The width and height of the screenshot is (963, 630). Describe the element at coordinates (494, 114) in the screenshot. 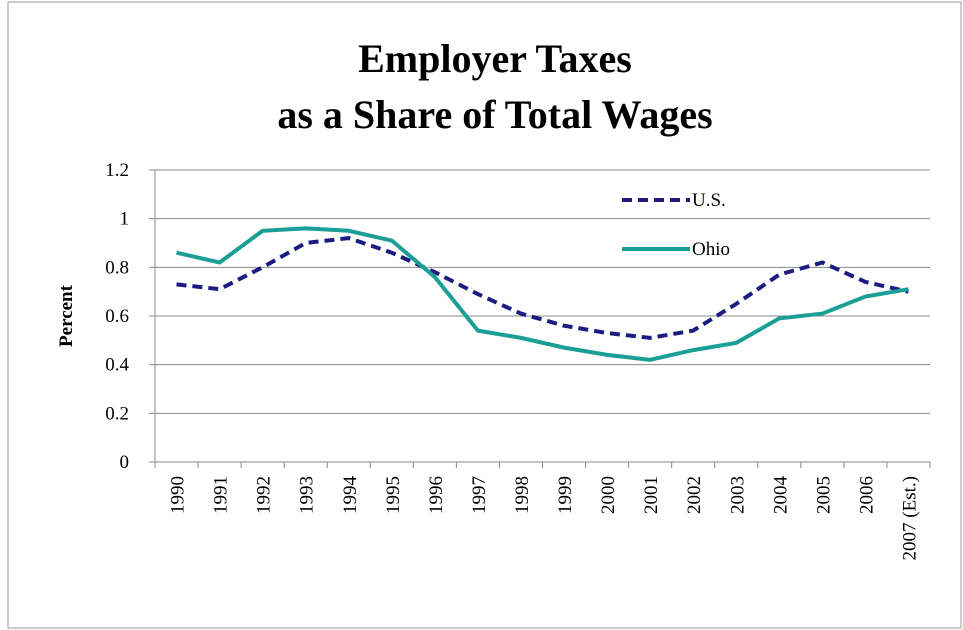

I see `chart-title: as a Share of Total Wages` at that location.